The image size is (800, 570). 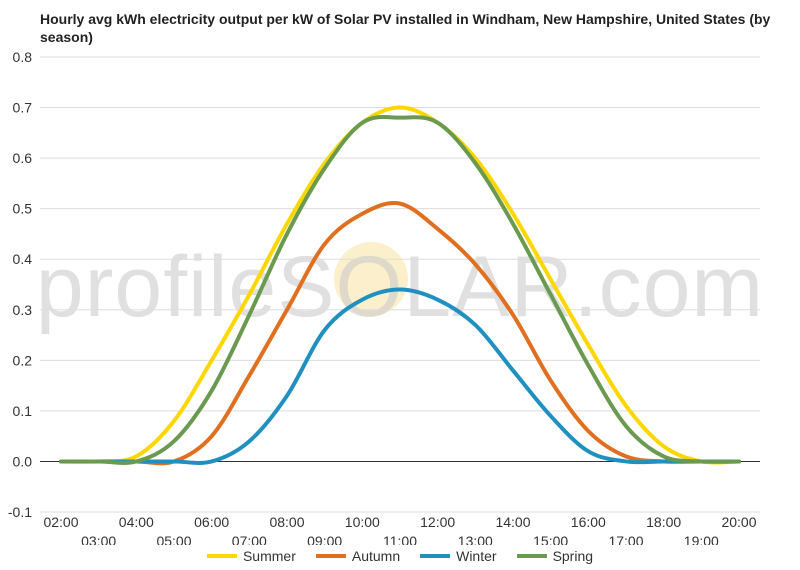 I want to click on x-tick-label: 02:00, so click(x=60, y=522).